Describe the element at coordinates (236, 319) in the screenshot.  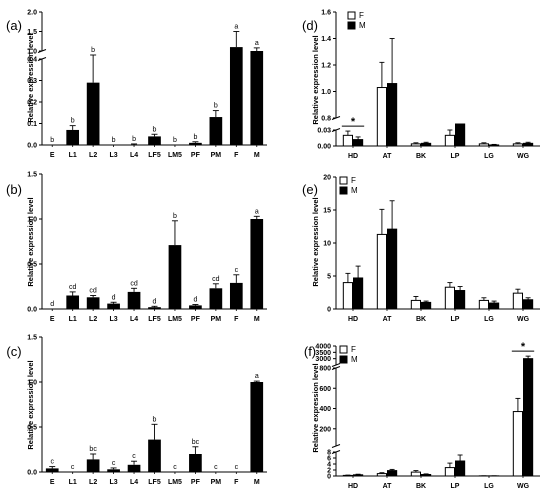
I see `panel-b-x-tick-label: F` at that location.